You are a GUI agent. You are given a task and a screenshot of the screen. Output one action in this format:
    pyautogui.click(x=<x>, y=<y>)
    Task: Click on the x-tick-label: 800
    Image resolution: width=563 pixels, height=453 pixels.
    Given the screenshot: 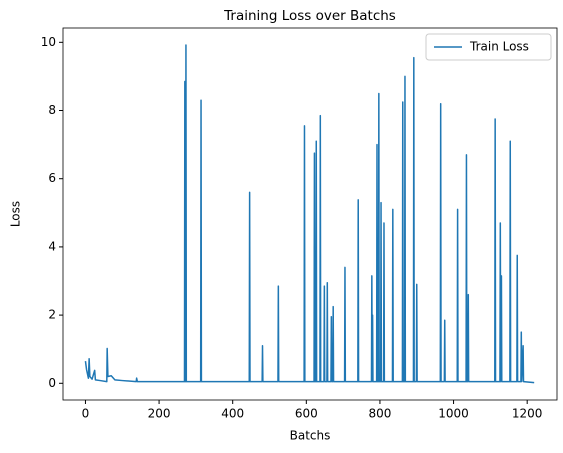 What is the action you would take?
    pyautogui.click(x=379, y=414)
    